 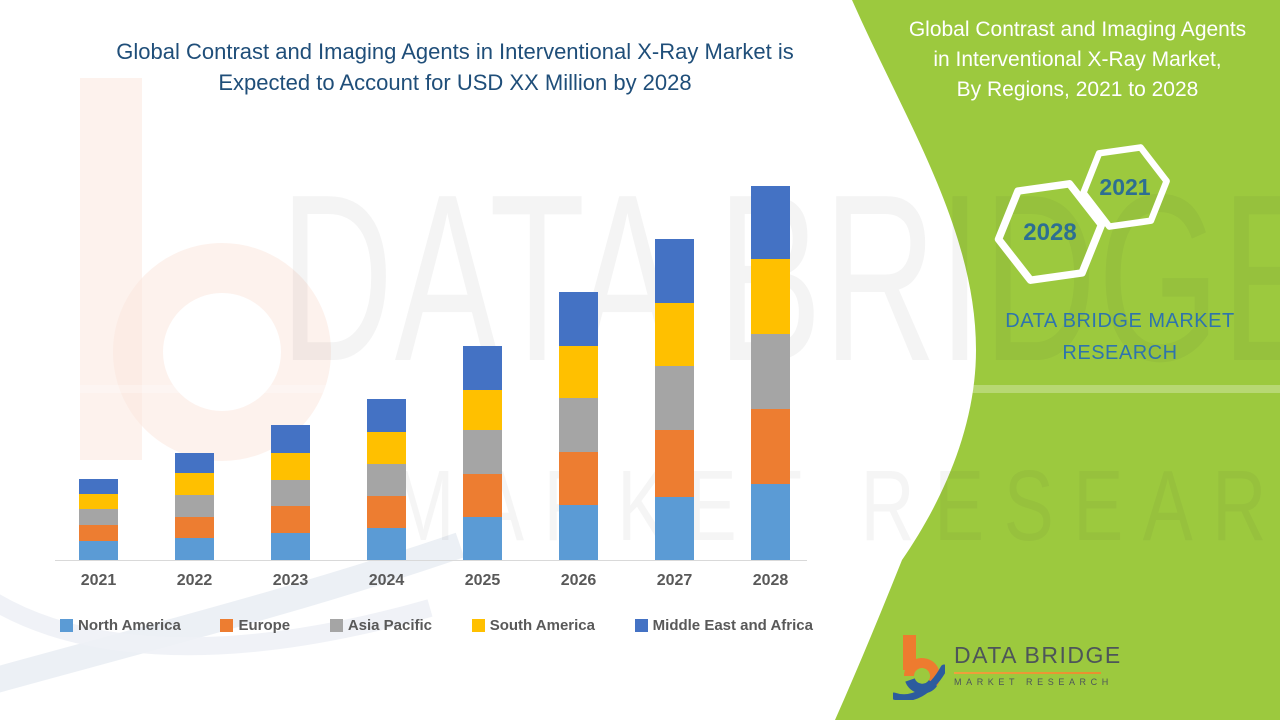 I want to click on dbmr-logo-text: DATA BRIDGE MARKET RESEARCH, so click(x=1038, y=660).